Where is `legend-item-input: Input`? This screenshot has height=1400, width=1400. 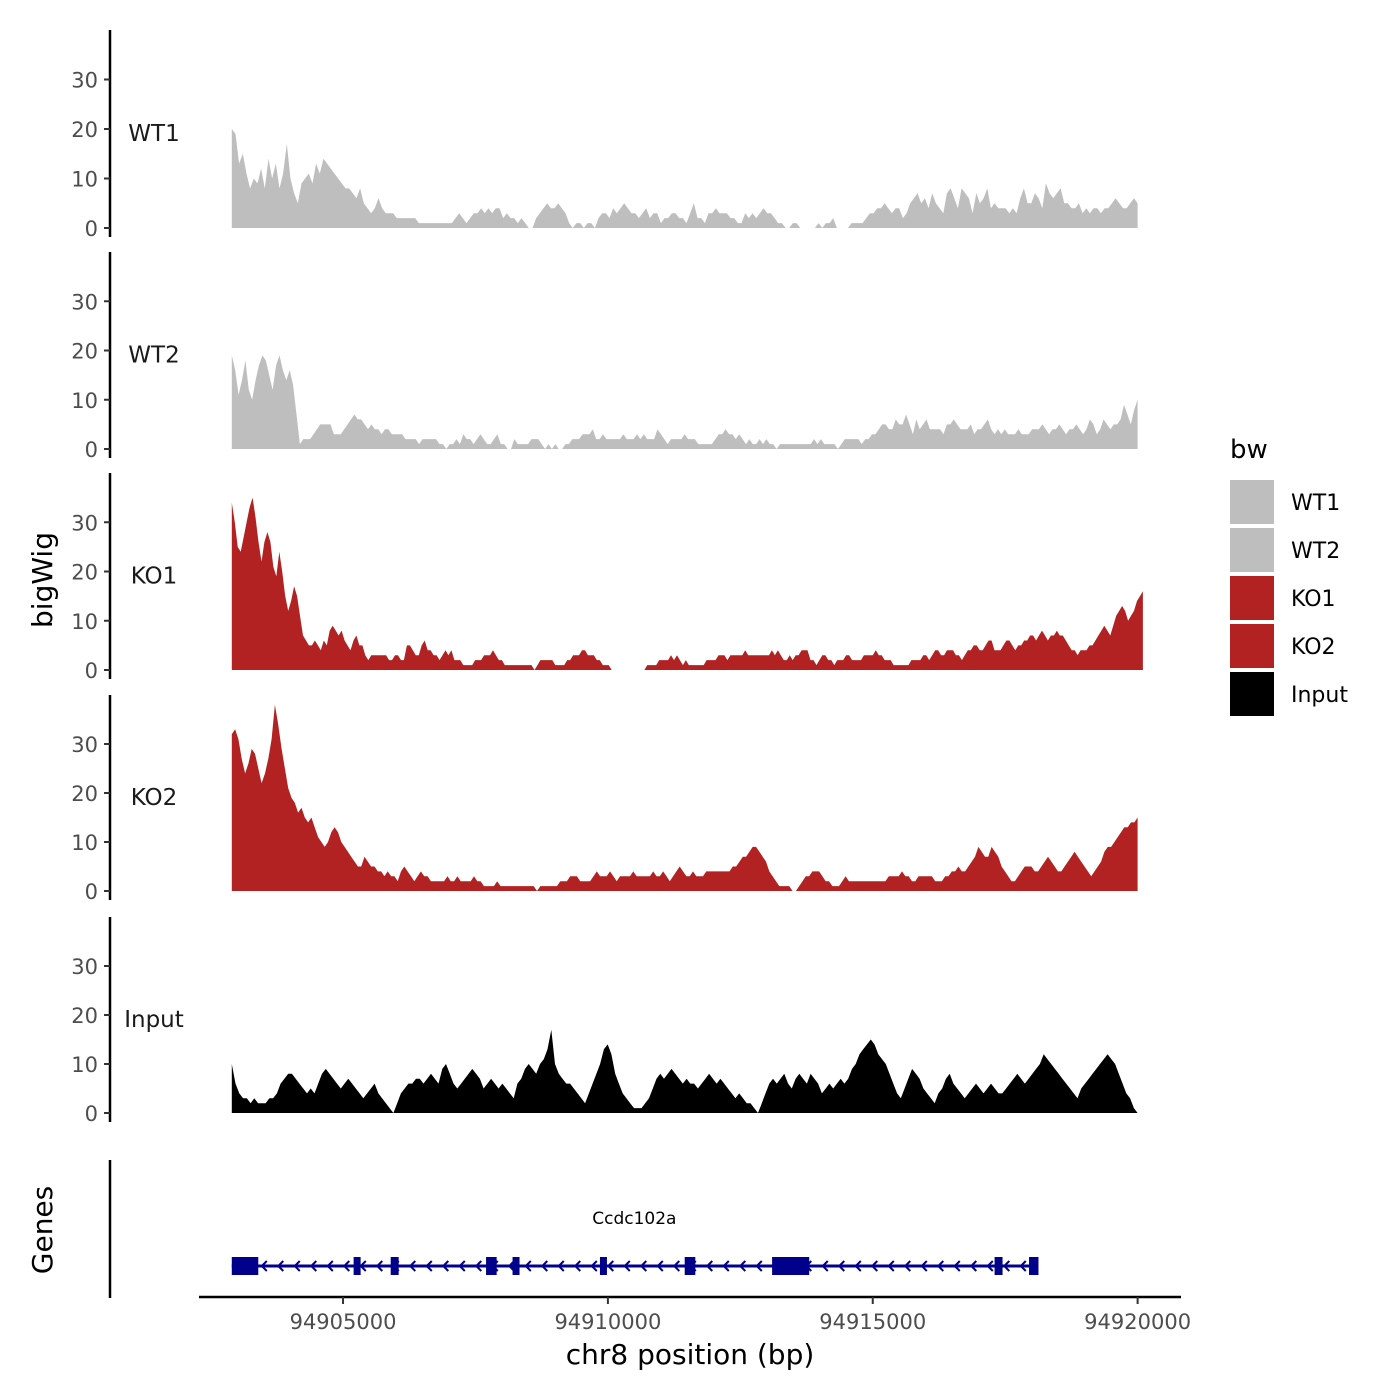
legend-item-input: Input is located at coordinates (1289, 694).